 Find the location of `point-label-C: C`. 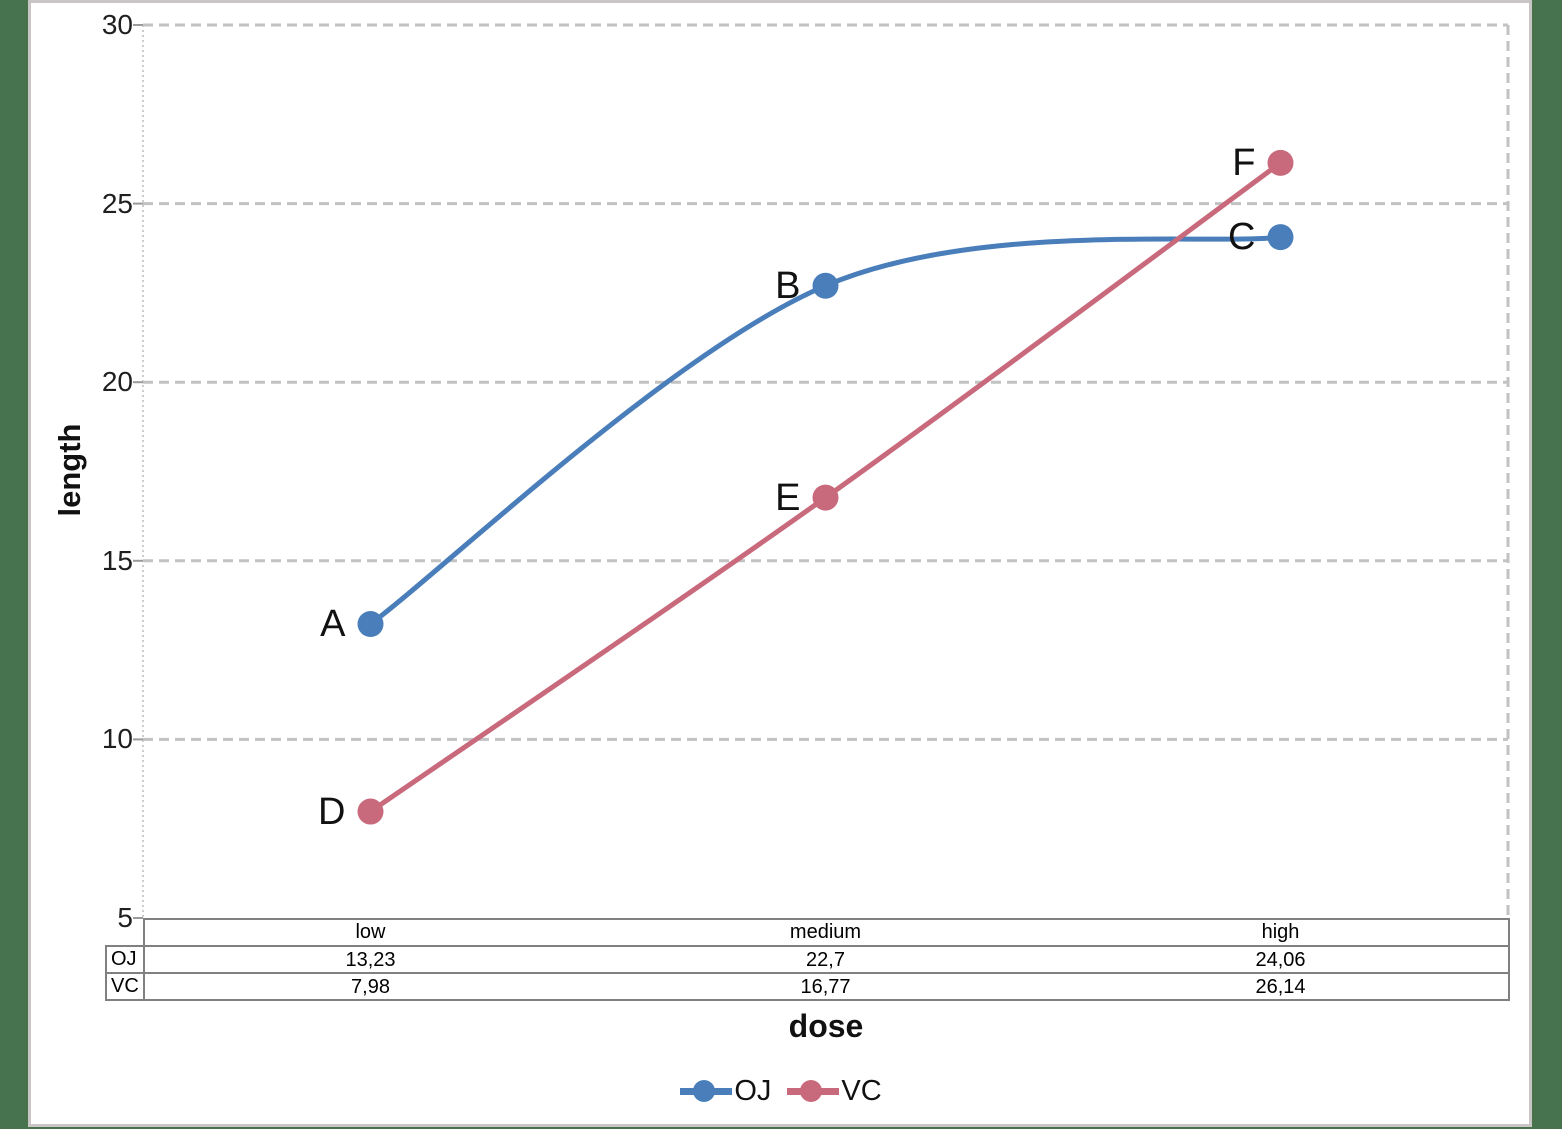

point-label-C: C is located at coordinates (1242, 237).